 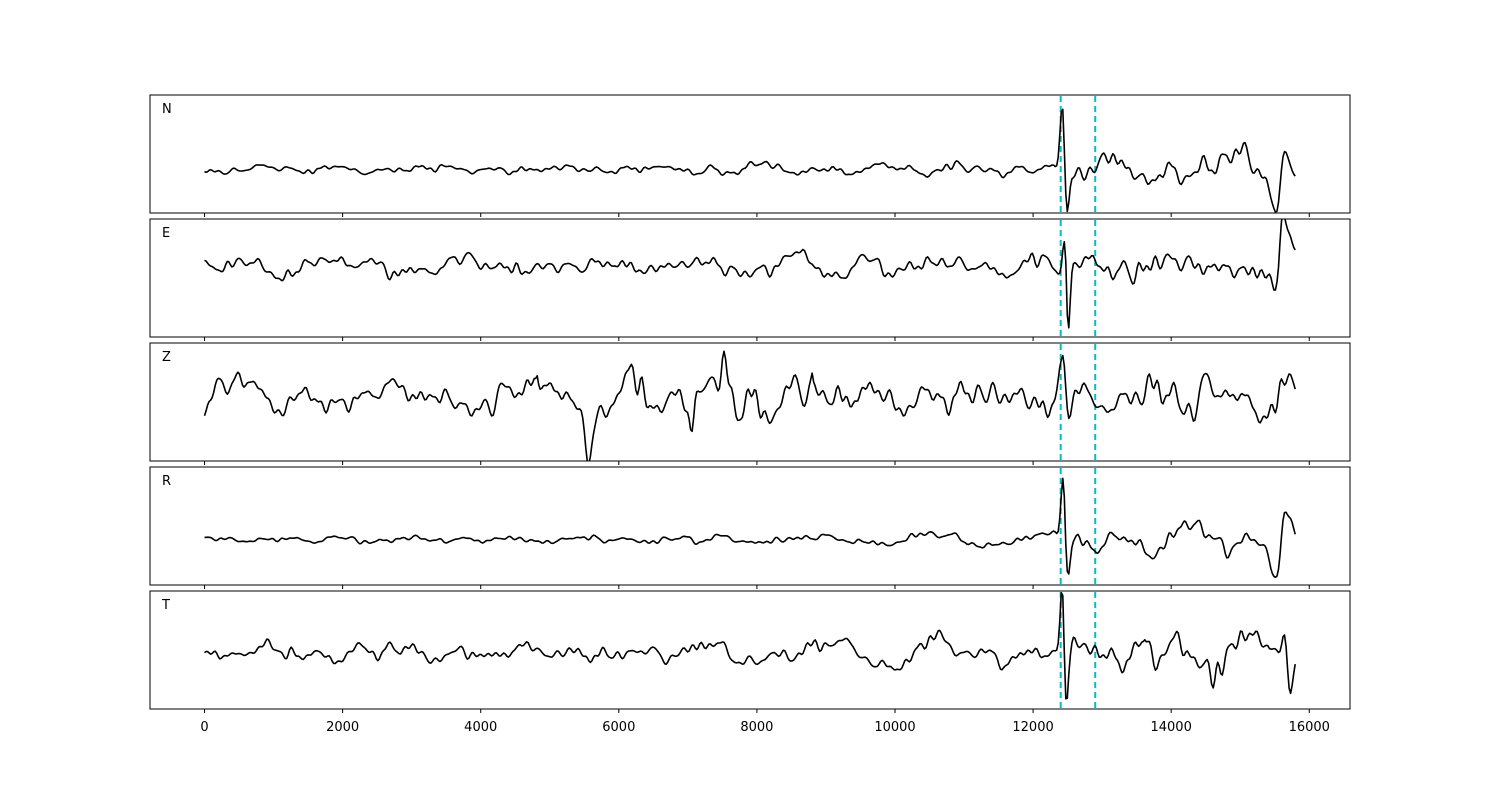 I want to click on panel-R: R, so click(x=750, y=527).